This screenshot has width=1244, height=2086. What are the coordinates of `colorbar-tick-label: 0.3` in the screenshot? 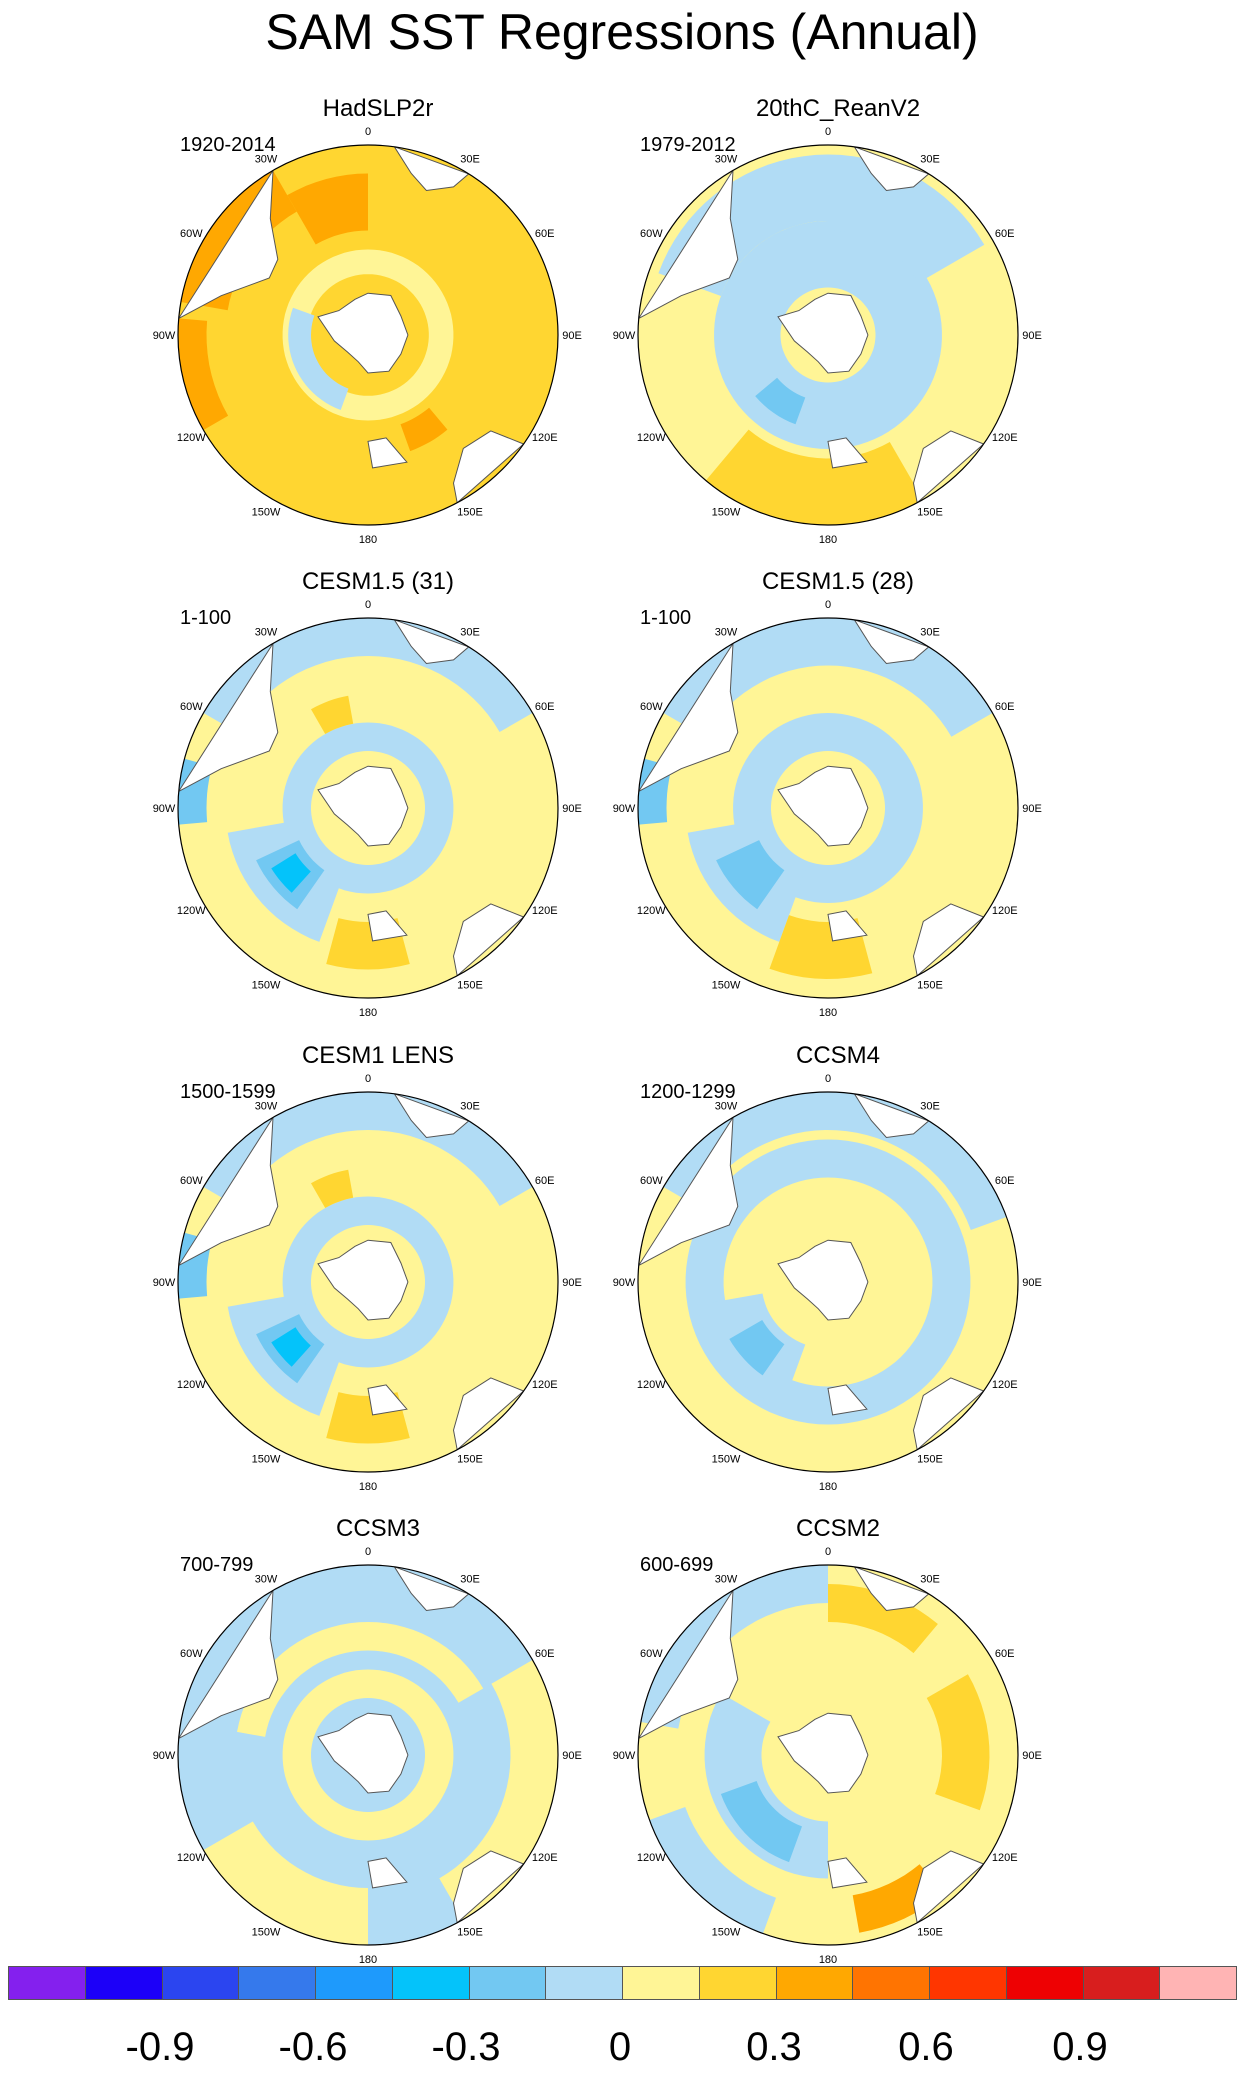 It's located at (774, 2047).